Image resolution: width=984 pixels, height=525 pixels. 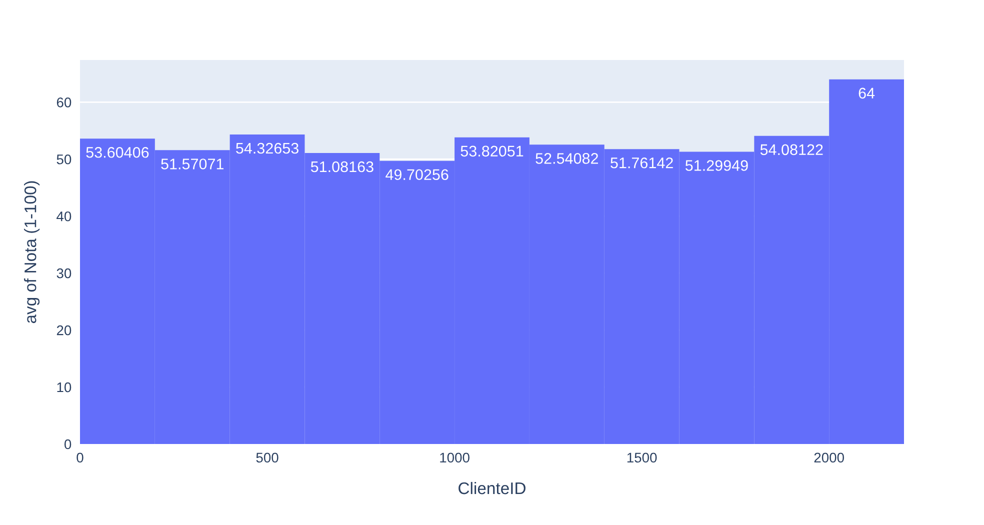 I want to click on data-label: 52.54082, so click(x=567, y=158).